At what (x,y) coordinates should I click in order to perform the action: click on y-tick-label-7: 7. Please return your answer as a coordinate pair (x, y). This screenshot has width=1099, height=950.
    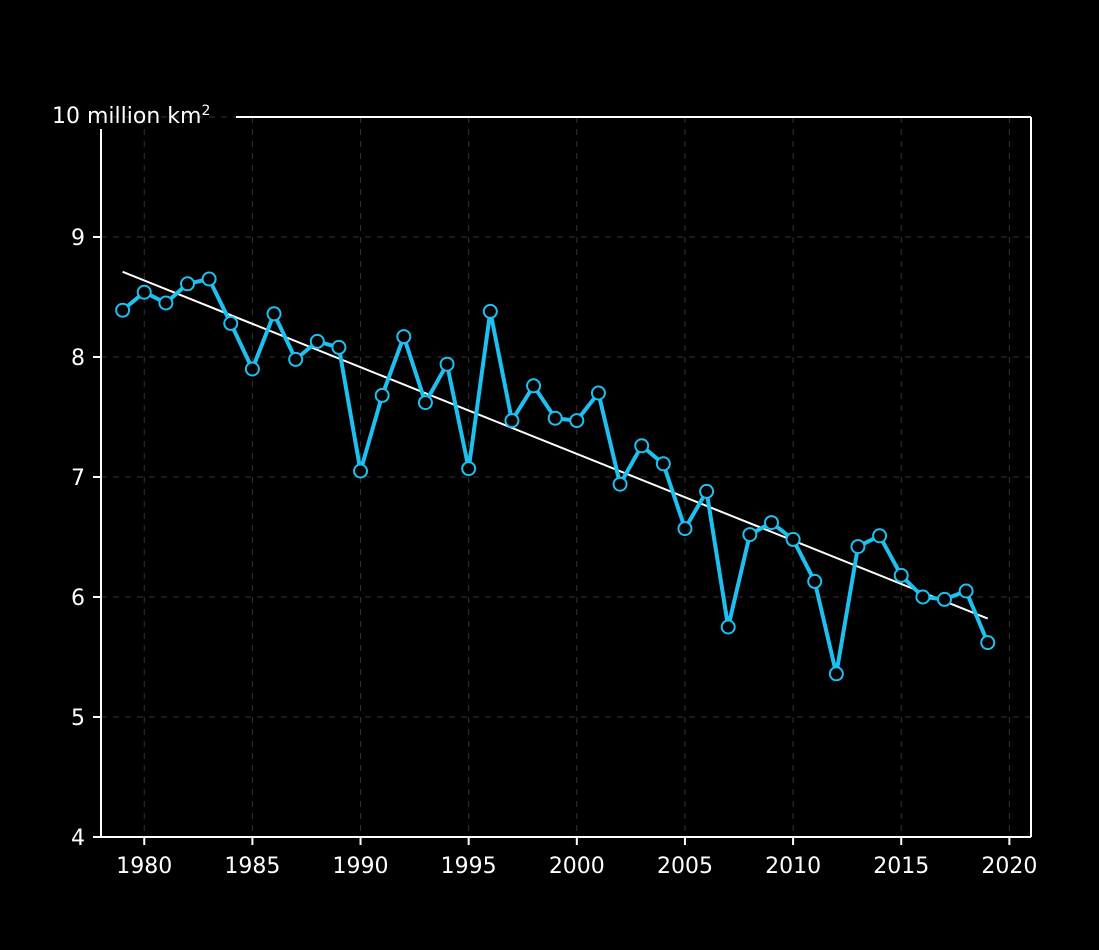
    Looking at the image, I should click on (78, 478).